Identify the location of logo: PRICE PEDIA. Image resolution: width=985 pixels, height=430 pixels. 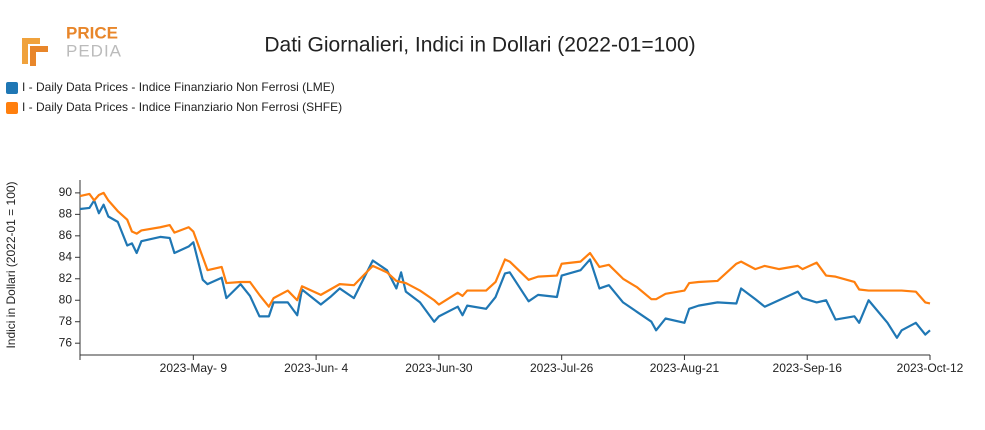
(72, 44).